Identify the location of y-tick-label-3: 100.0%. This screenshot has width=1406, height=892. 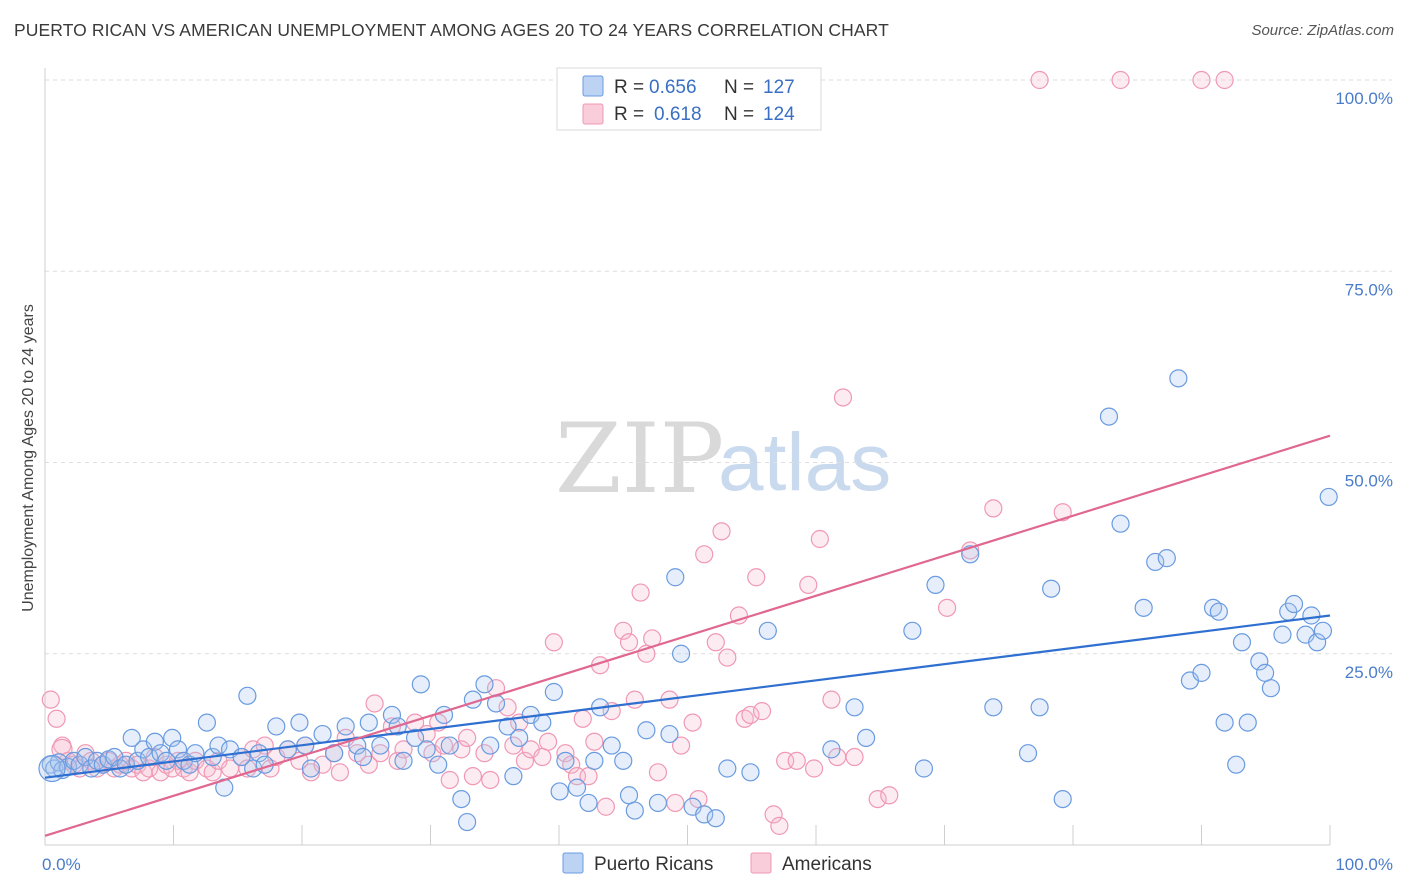
(1364, 98).